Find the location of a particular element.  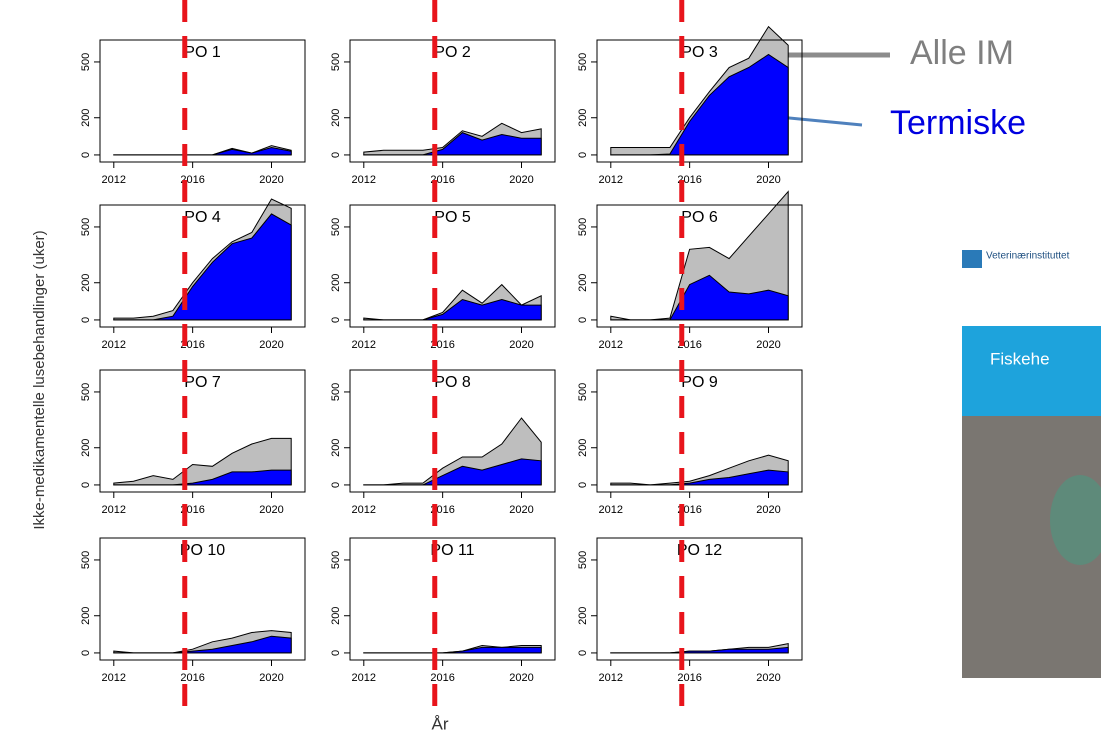

panel-title: PO 8 is located at coordinates (452, 382).